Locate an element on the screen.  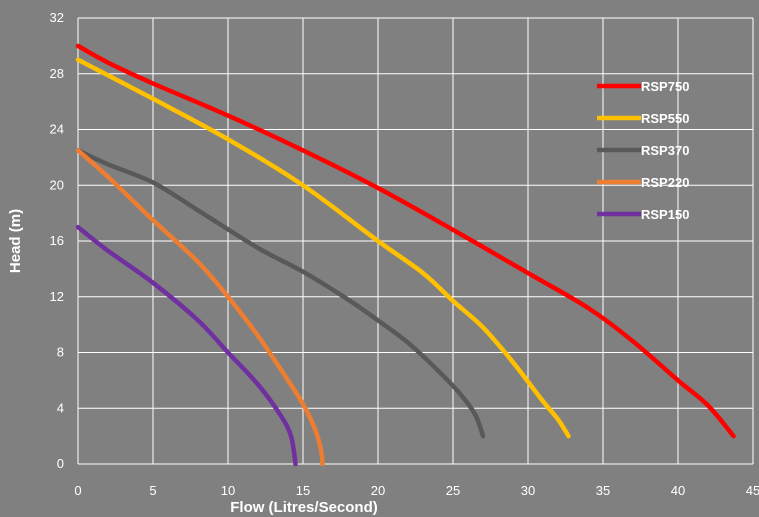
y-tick-label: 28 is located at coordinates (57, 73).